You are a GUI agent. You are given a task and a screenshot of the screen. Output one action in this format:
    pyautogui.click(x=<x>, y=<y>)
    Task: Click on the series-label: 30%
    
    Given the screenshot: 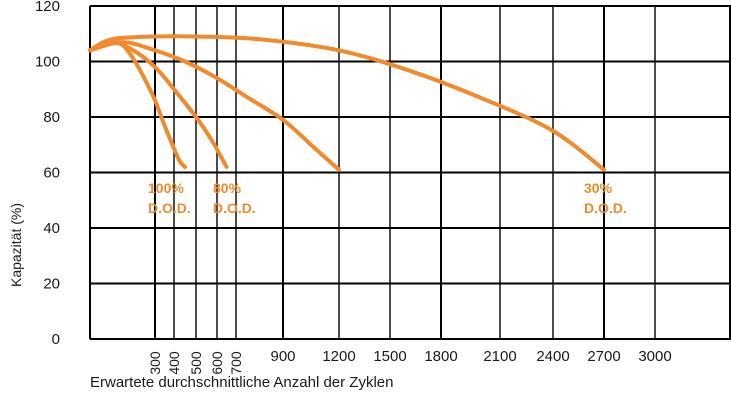 What is the action you would take?
    pyautogui.click(x=598, y=188)
    